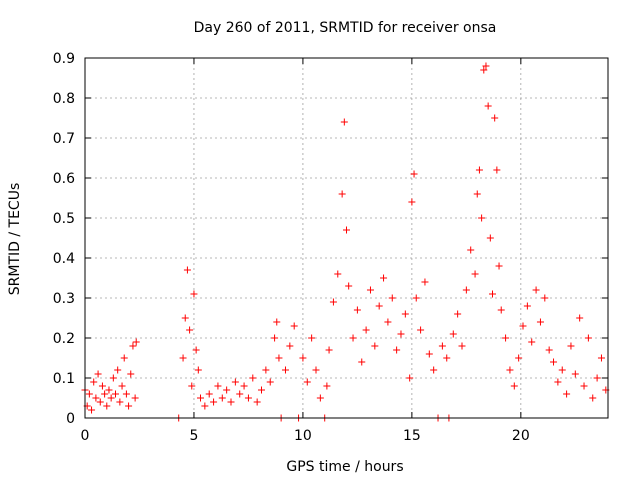  What do you see at coordinates (64, 139) in the screenshot?
I see `y-tick-label: 0.7` at bounding box center [64, 139].